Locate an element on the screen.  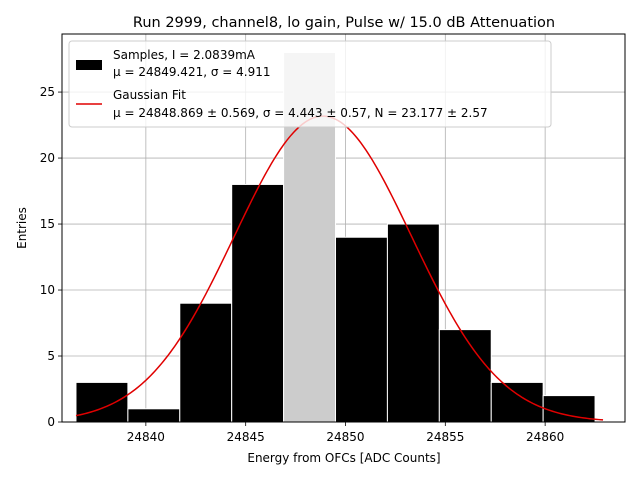
y-axis: 0 5 10 15 20 25 is located at coordinates (51, 257).